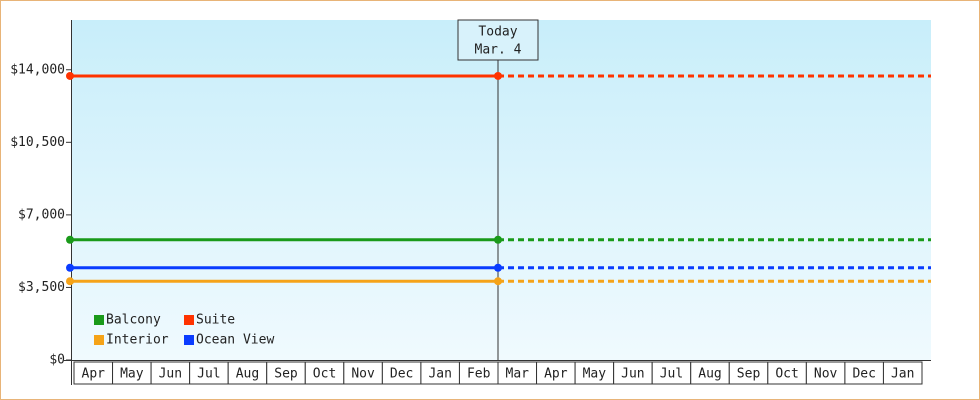  I want to click on month-box, so click(902, 373).